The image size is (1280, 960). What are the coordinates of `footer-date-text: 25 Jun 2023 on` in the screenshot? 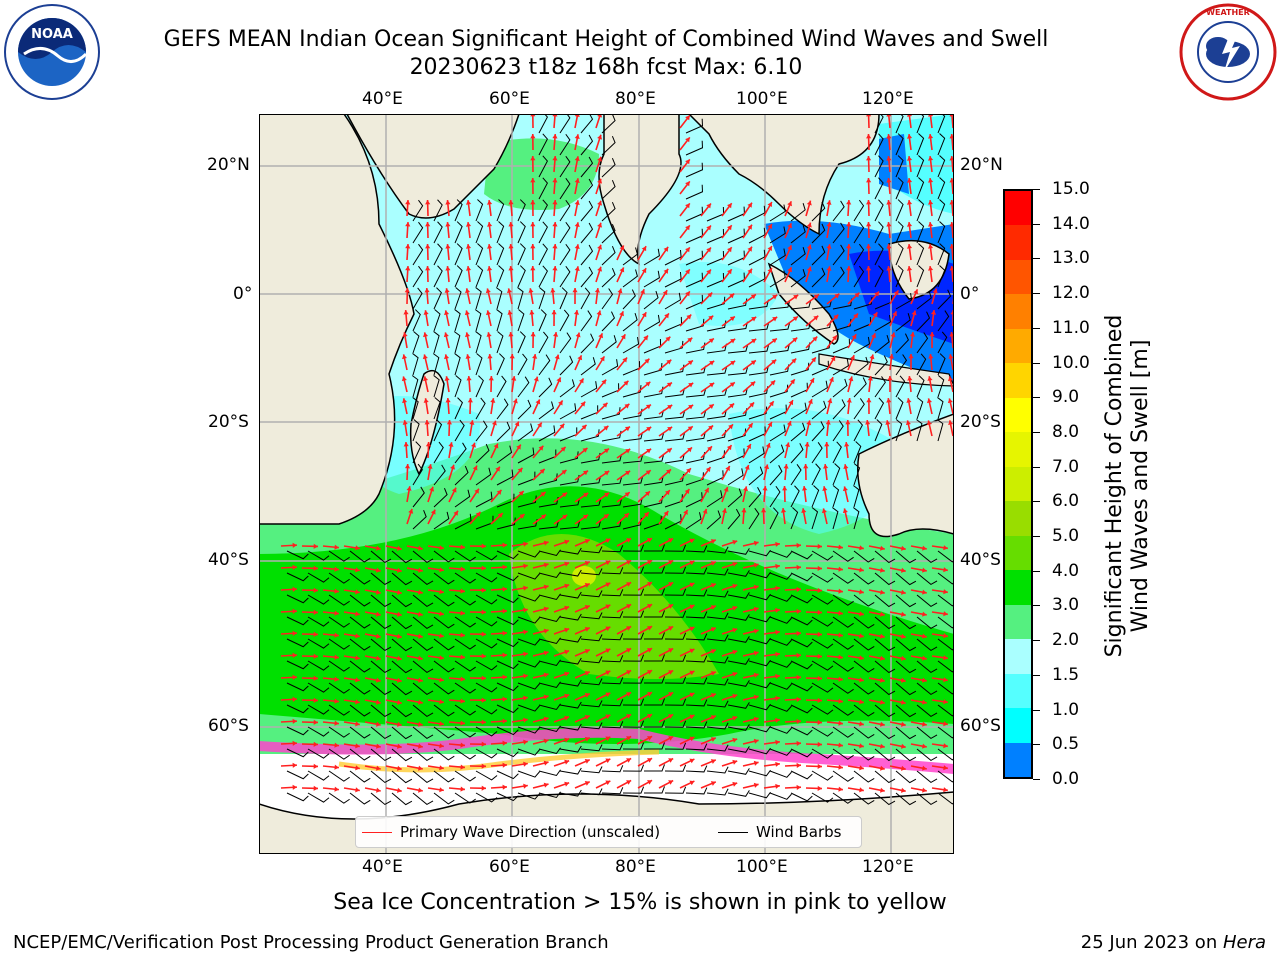 It's located at (1151, 942).